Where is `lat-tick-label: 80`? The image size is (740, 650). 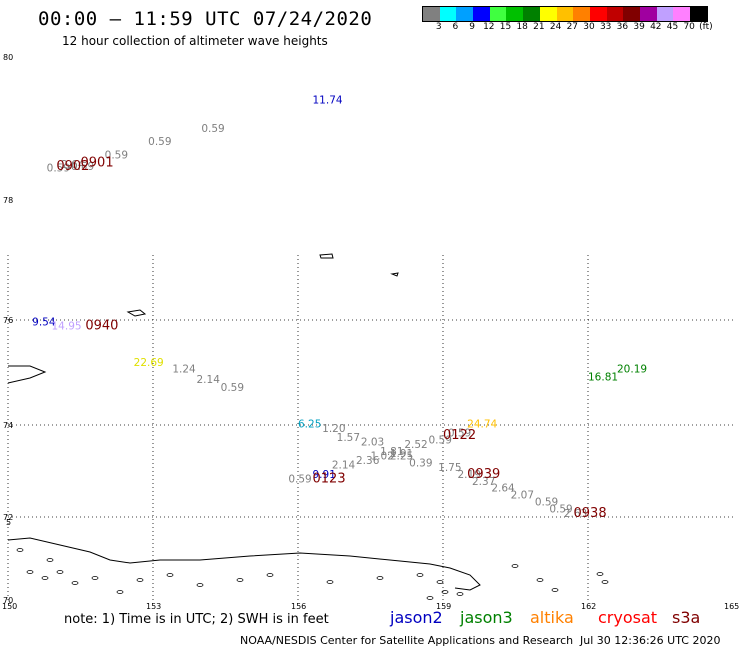
lat-tick-label: 80 is located at coordinates (8, 57).